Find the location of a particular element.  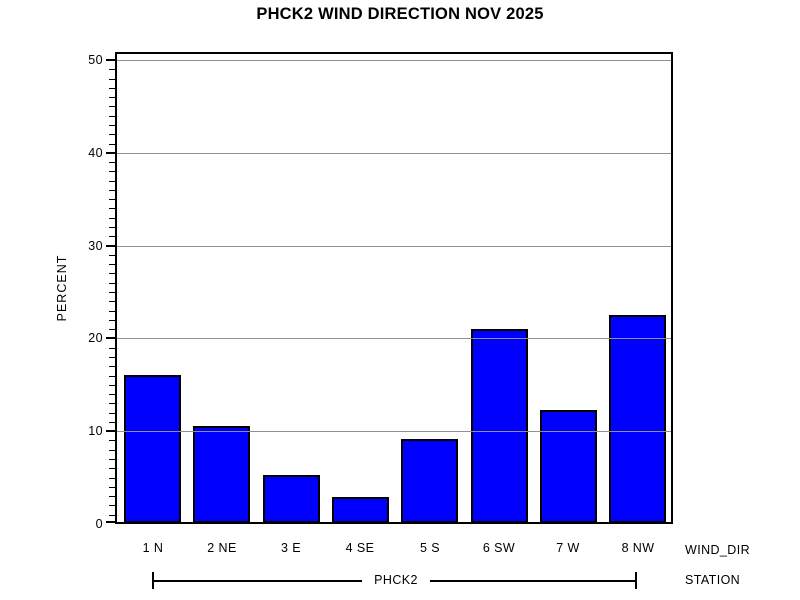

chart-title: PHCK2 WIND DIRECTION NOV 2025 is located at coordinates (400, 14).